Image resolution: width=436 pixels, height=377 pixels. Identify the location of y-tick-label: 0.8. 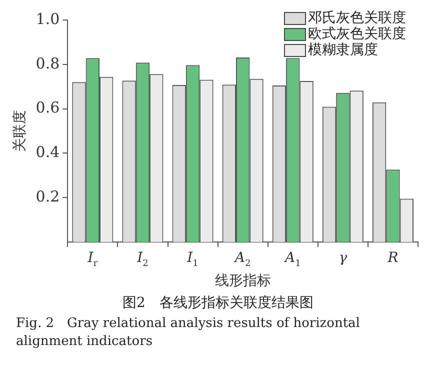
(48, 63).